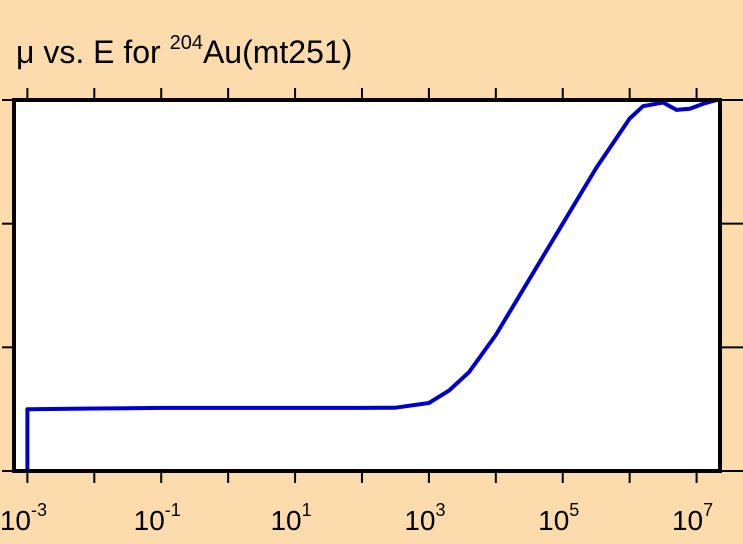 Image resolution: width=743 pixels, height=544 pixels. I want to click on title-suffix: Au(mt251), so click(277, 52).